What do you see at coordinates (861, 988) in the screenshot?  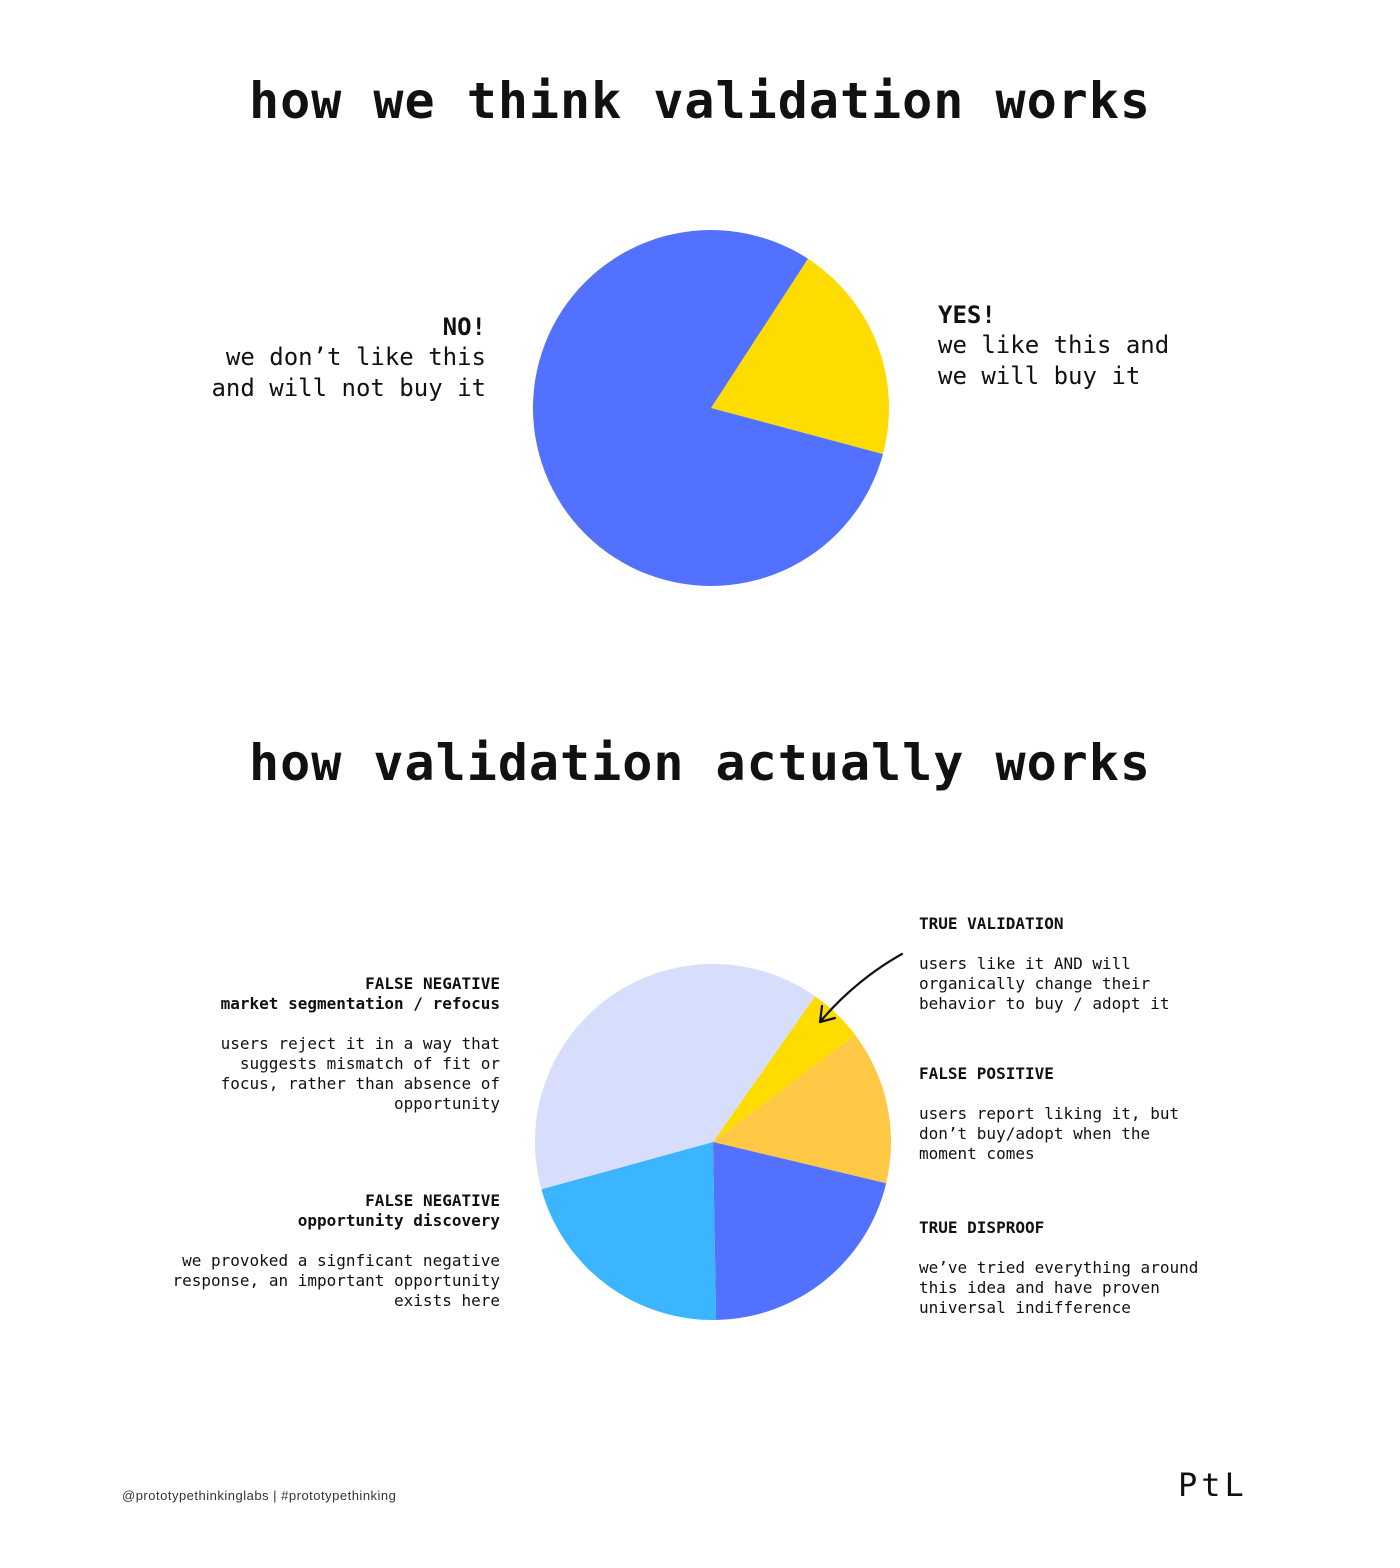 I see `arrow-icon` at bounding box center [861, 988].